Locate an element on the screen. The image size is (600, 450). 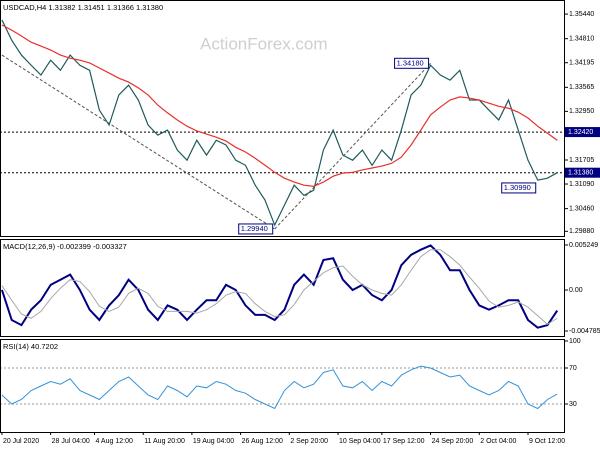
annotation-label: 1.29940 is located at coordinates (254, 228).